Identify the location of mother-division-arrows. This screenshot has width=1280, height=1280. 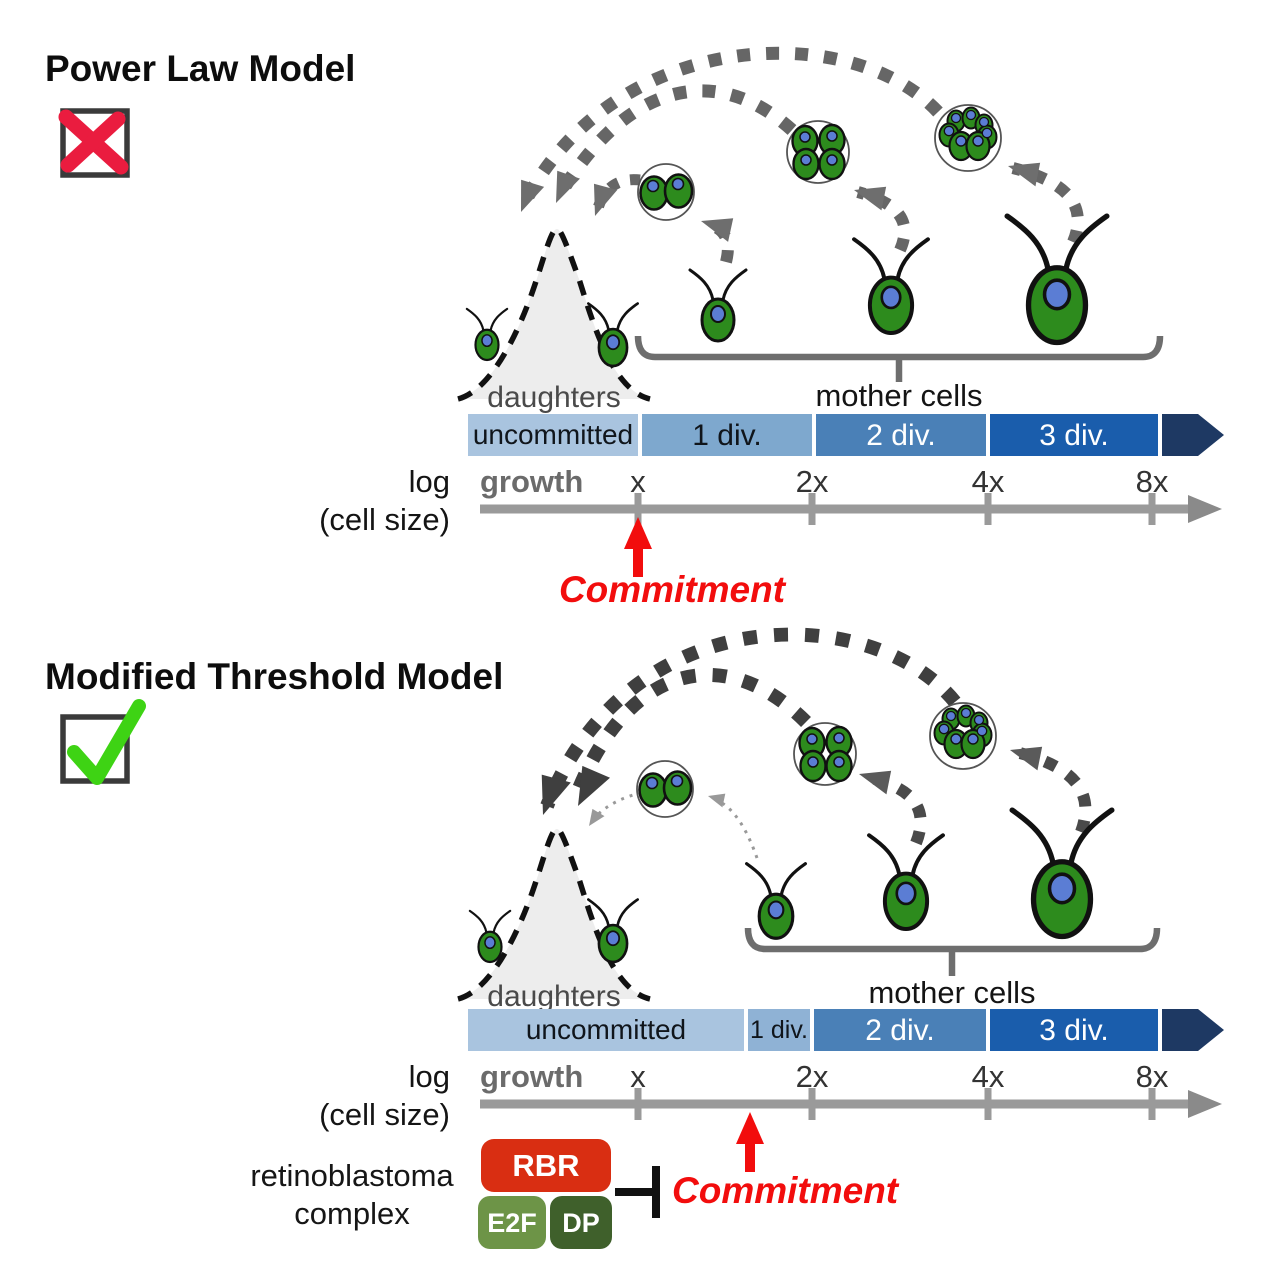
(893, 213).